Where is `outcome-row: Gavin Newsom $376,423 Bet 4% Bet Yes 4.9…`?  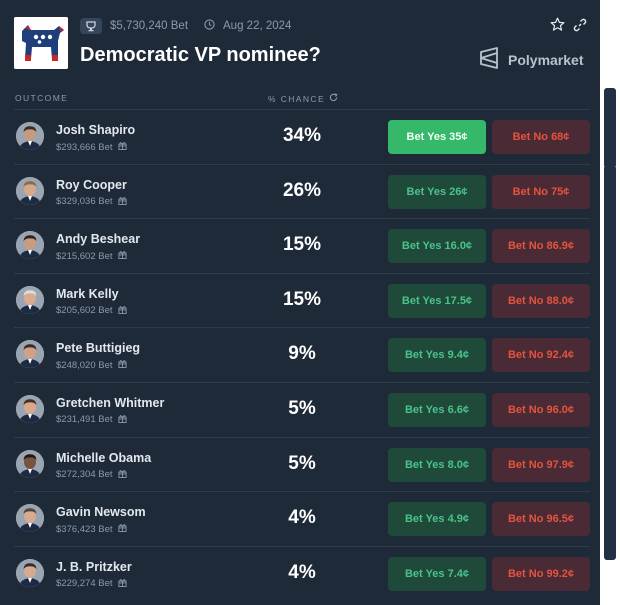 outcome-row: Gavin Newsom $376,423 Bet 4% Bet Yes 4.9… is located at coordinates (302, 519).